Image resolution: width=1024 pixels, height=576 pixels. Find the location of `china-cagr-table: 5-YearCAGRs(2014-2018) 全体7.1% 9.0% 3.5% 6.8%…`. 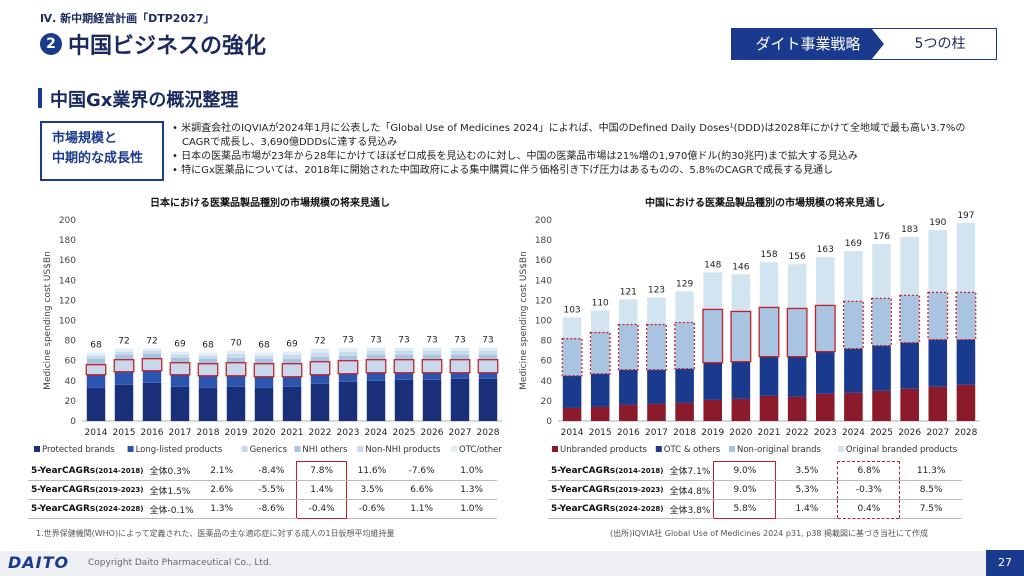

china-cagr-table: 5-YearCAGRs(2014-2018) 全体7.1% 9.0% 3.5% 6.8%… is located at coordinates (755, 490).